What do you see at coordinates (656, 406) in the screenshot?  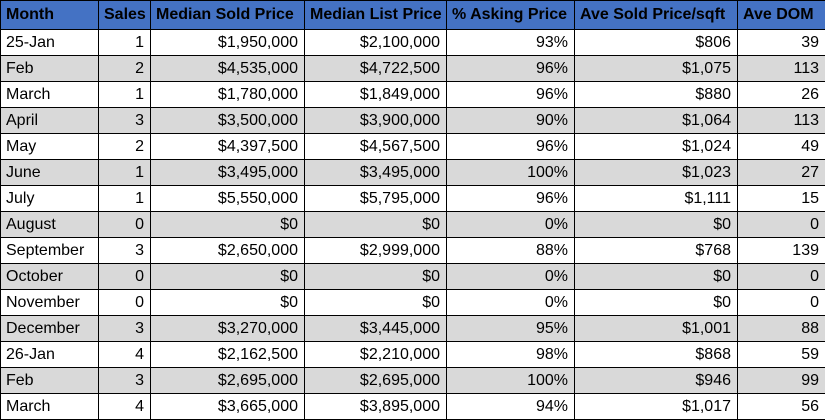 I see `table-cell: $1,017` at bounding box center [656, 406].